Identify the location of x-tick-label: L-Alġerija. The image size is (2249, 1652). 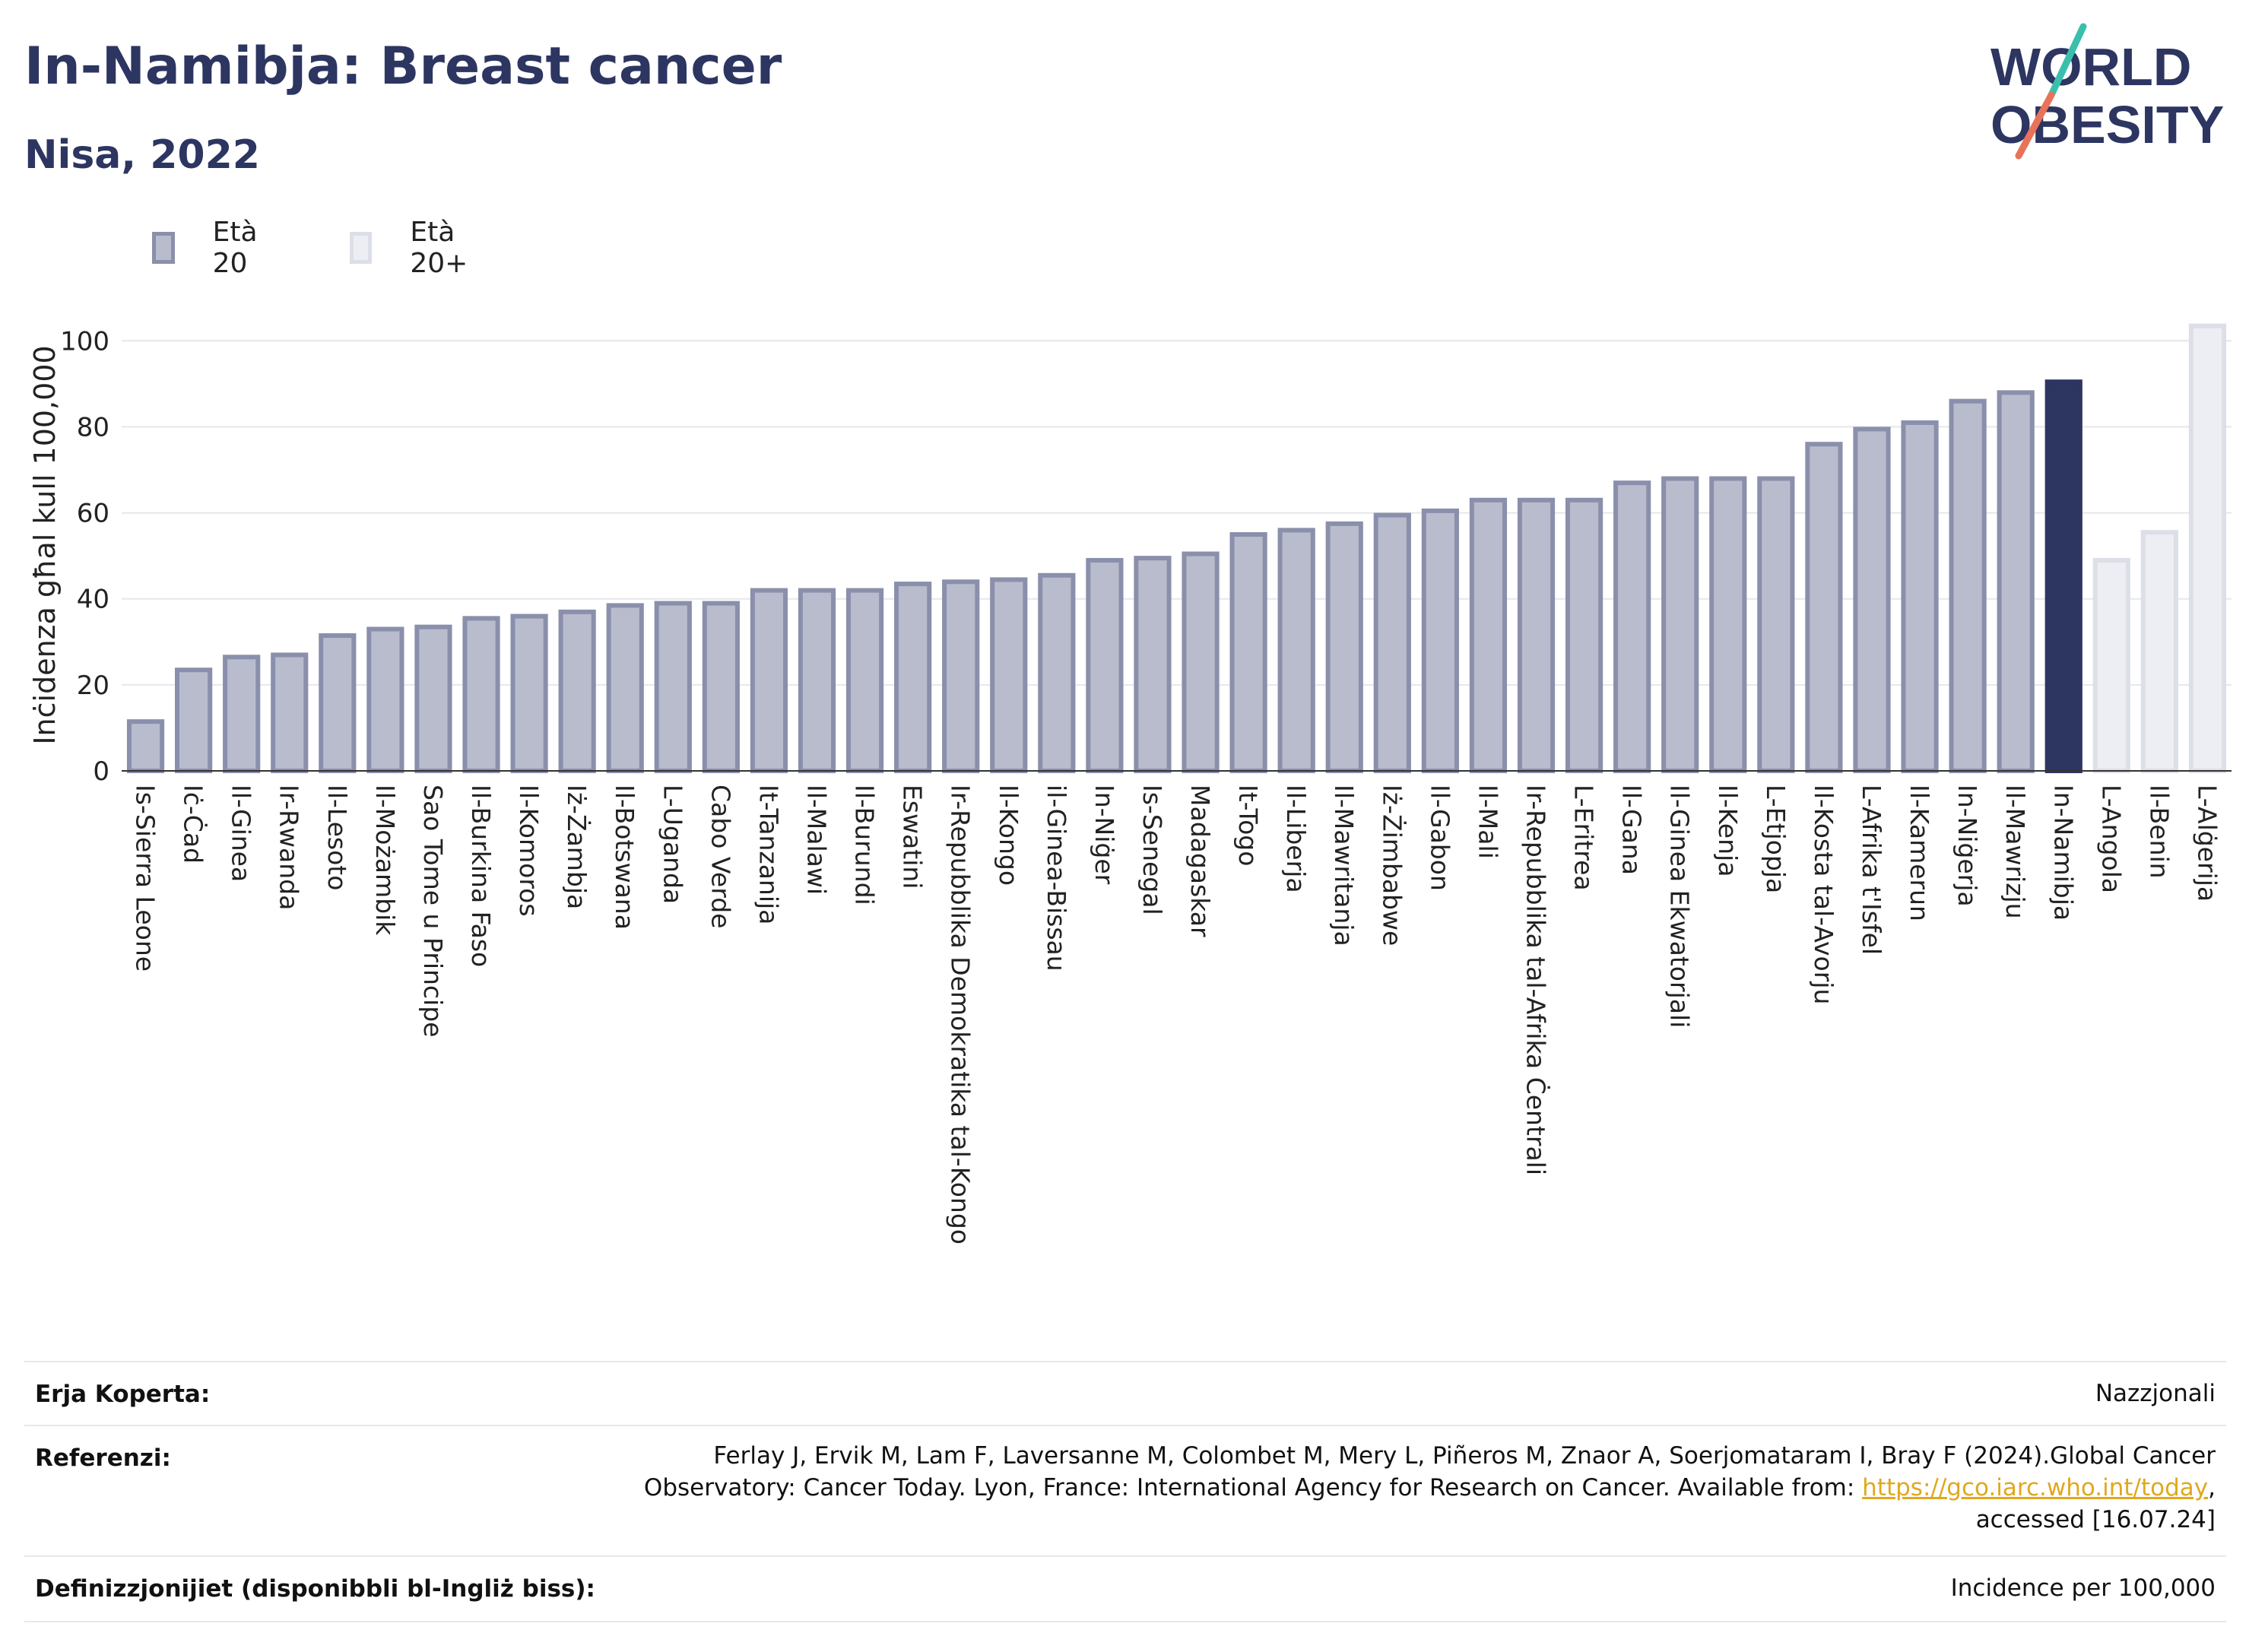
(2207, 843).